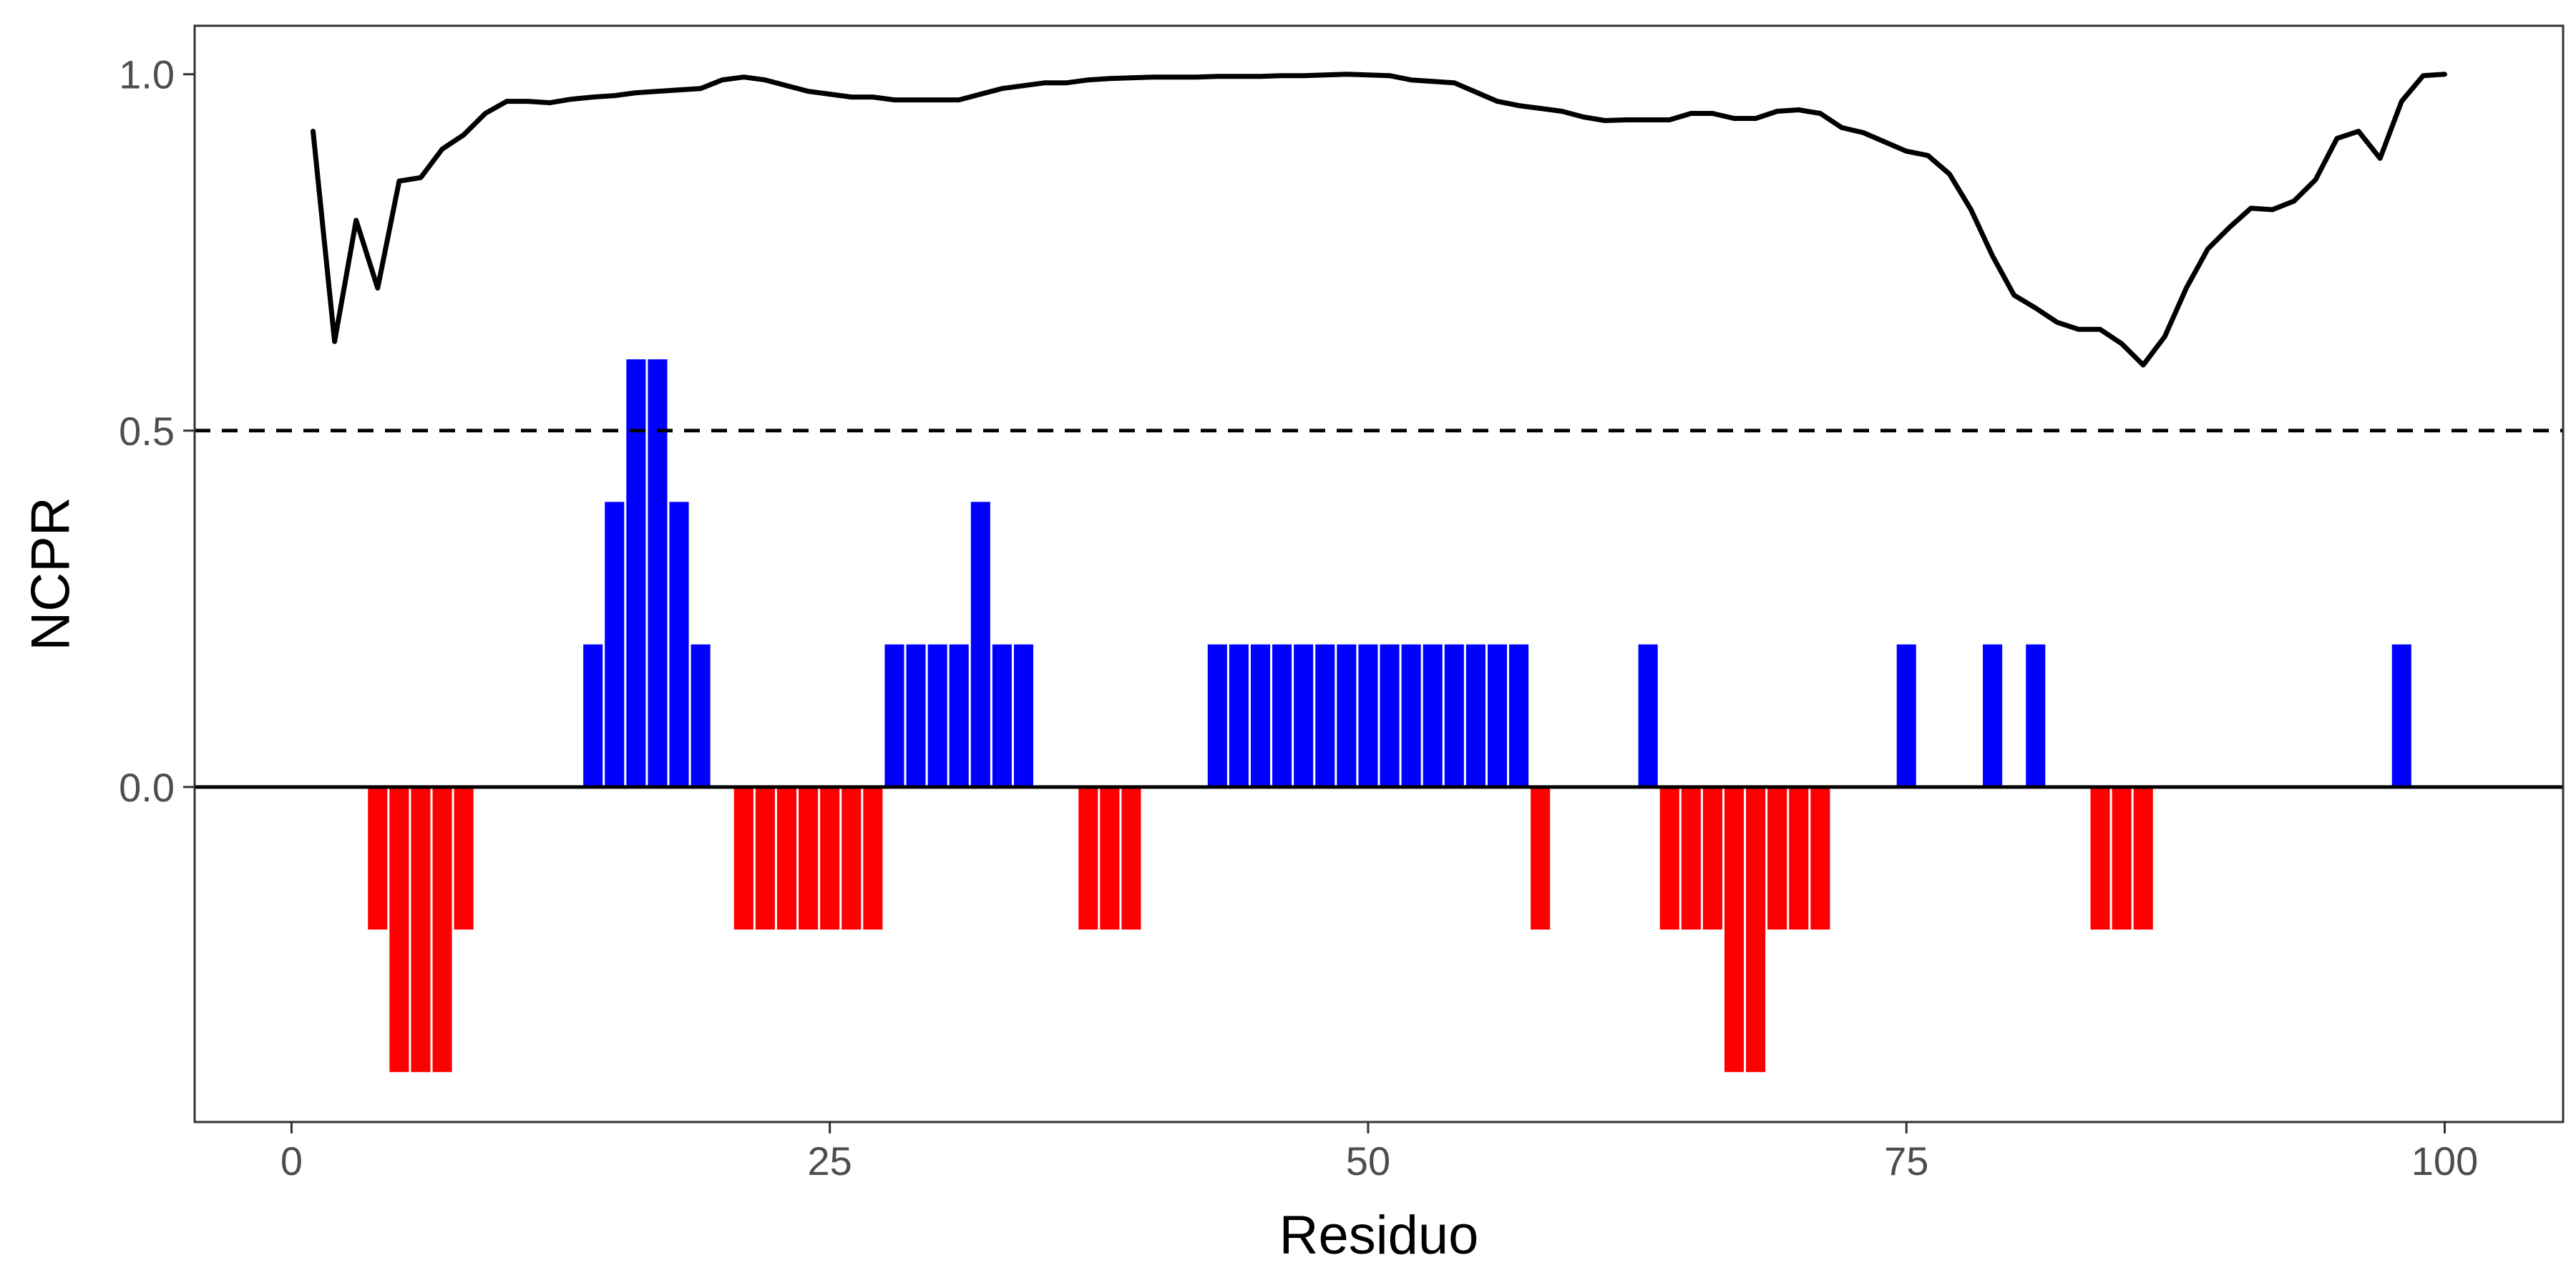 This screenshot has width=2576, height=1288. I want to click on x-tick-label: 0, so click(291, 1161).